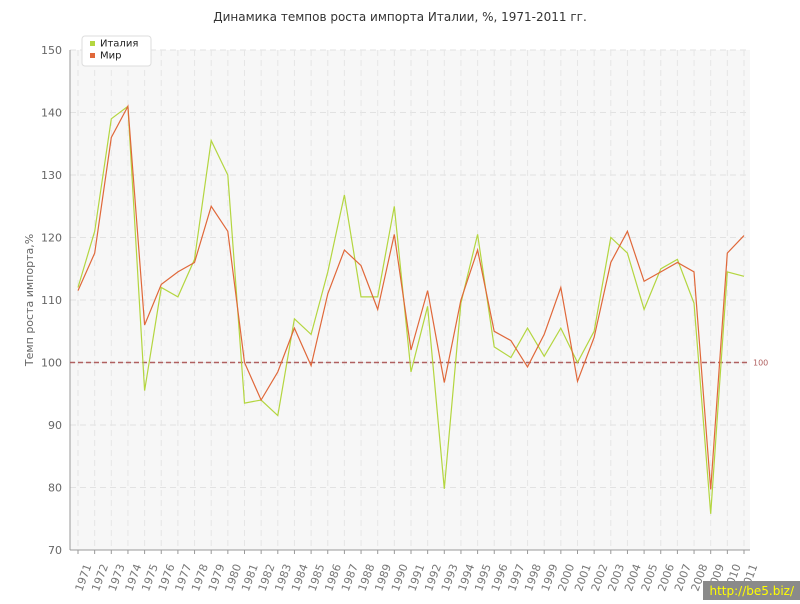  Describe the element at coordinates (51, 50) in the screenshot. I see `y-tick-label: 150` at that location.